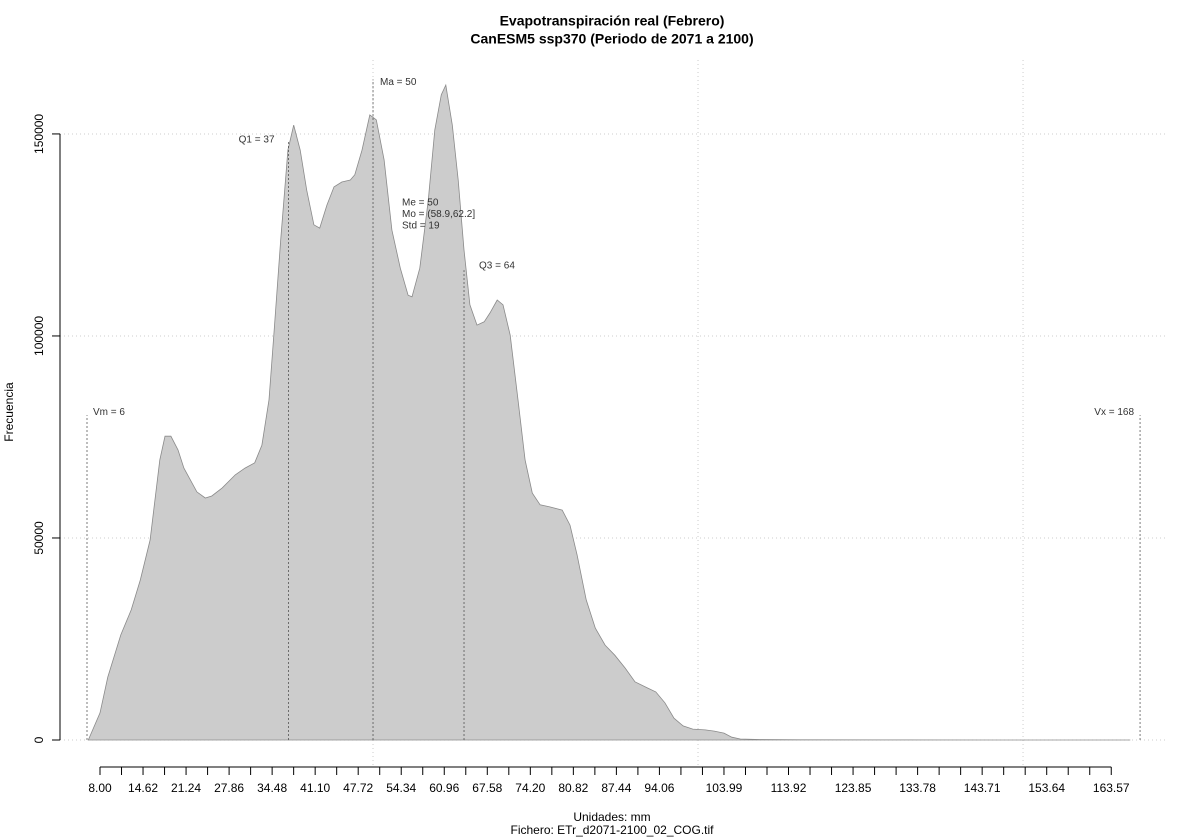 The width and height of the screenshot is (1200, 840). I want to click on x-tick-label: 27.86, so click(229, 788).